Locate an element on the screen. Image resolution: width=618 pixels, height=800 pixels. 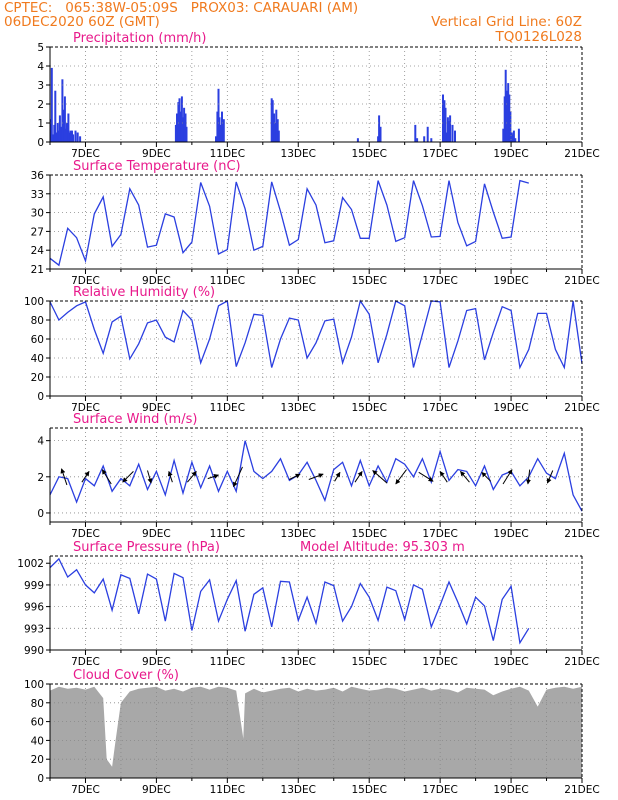
pressure-title: Surface Pressure (hPa) is located at coordinates (146, 547).